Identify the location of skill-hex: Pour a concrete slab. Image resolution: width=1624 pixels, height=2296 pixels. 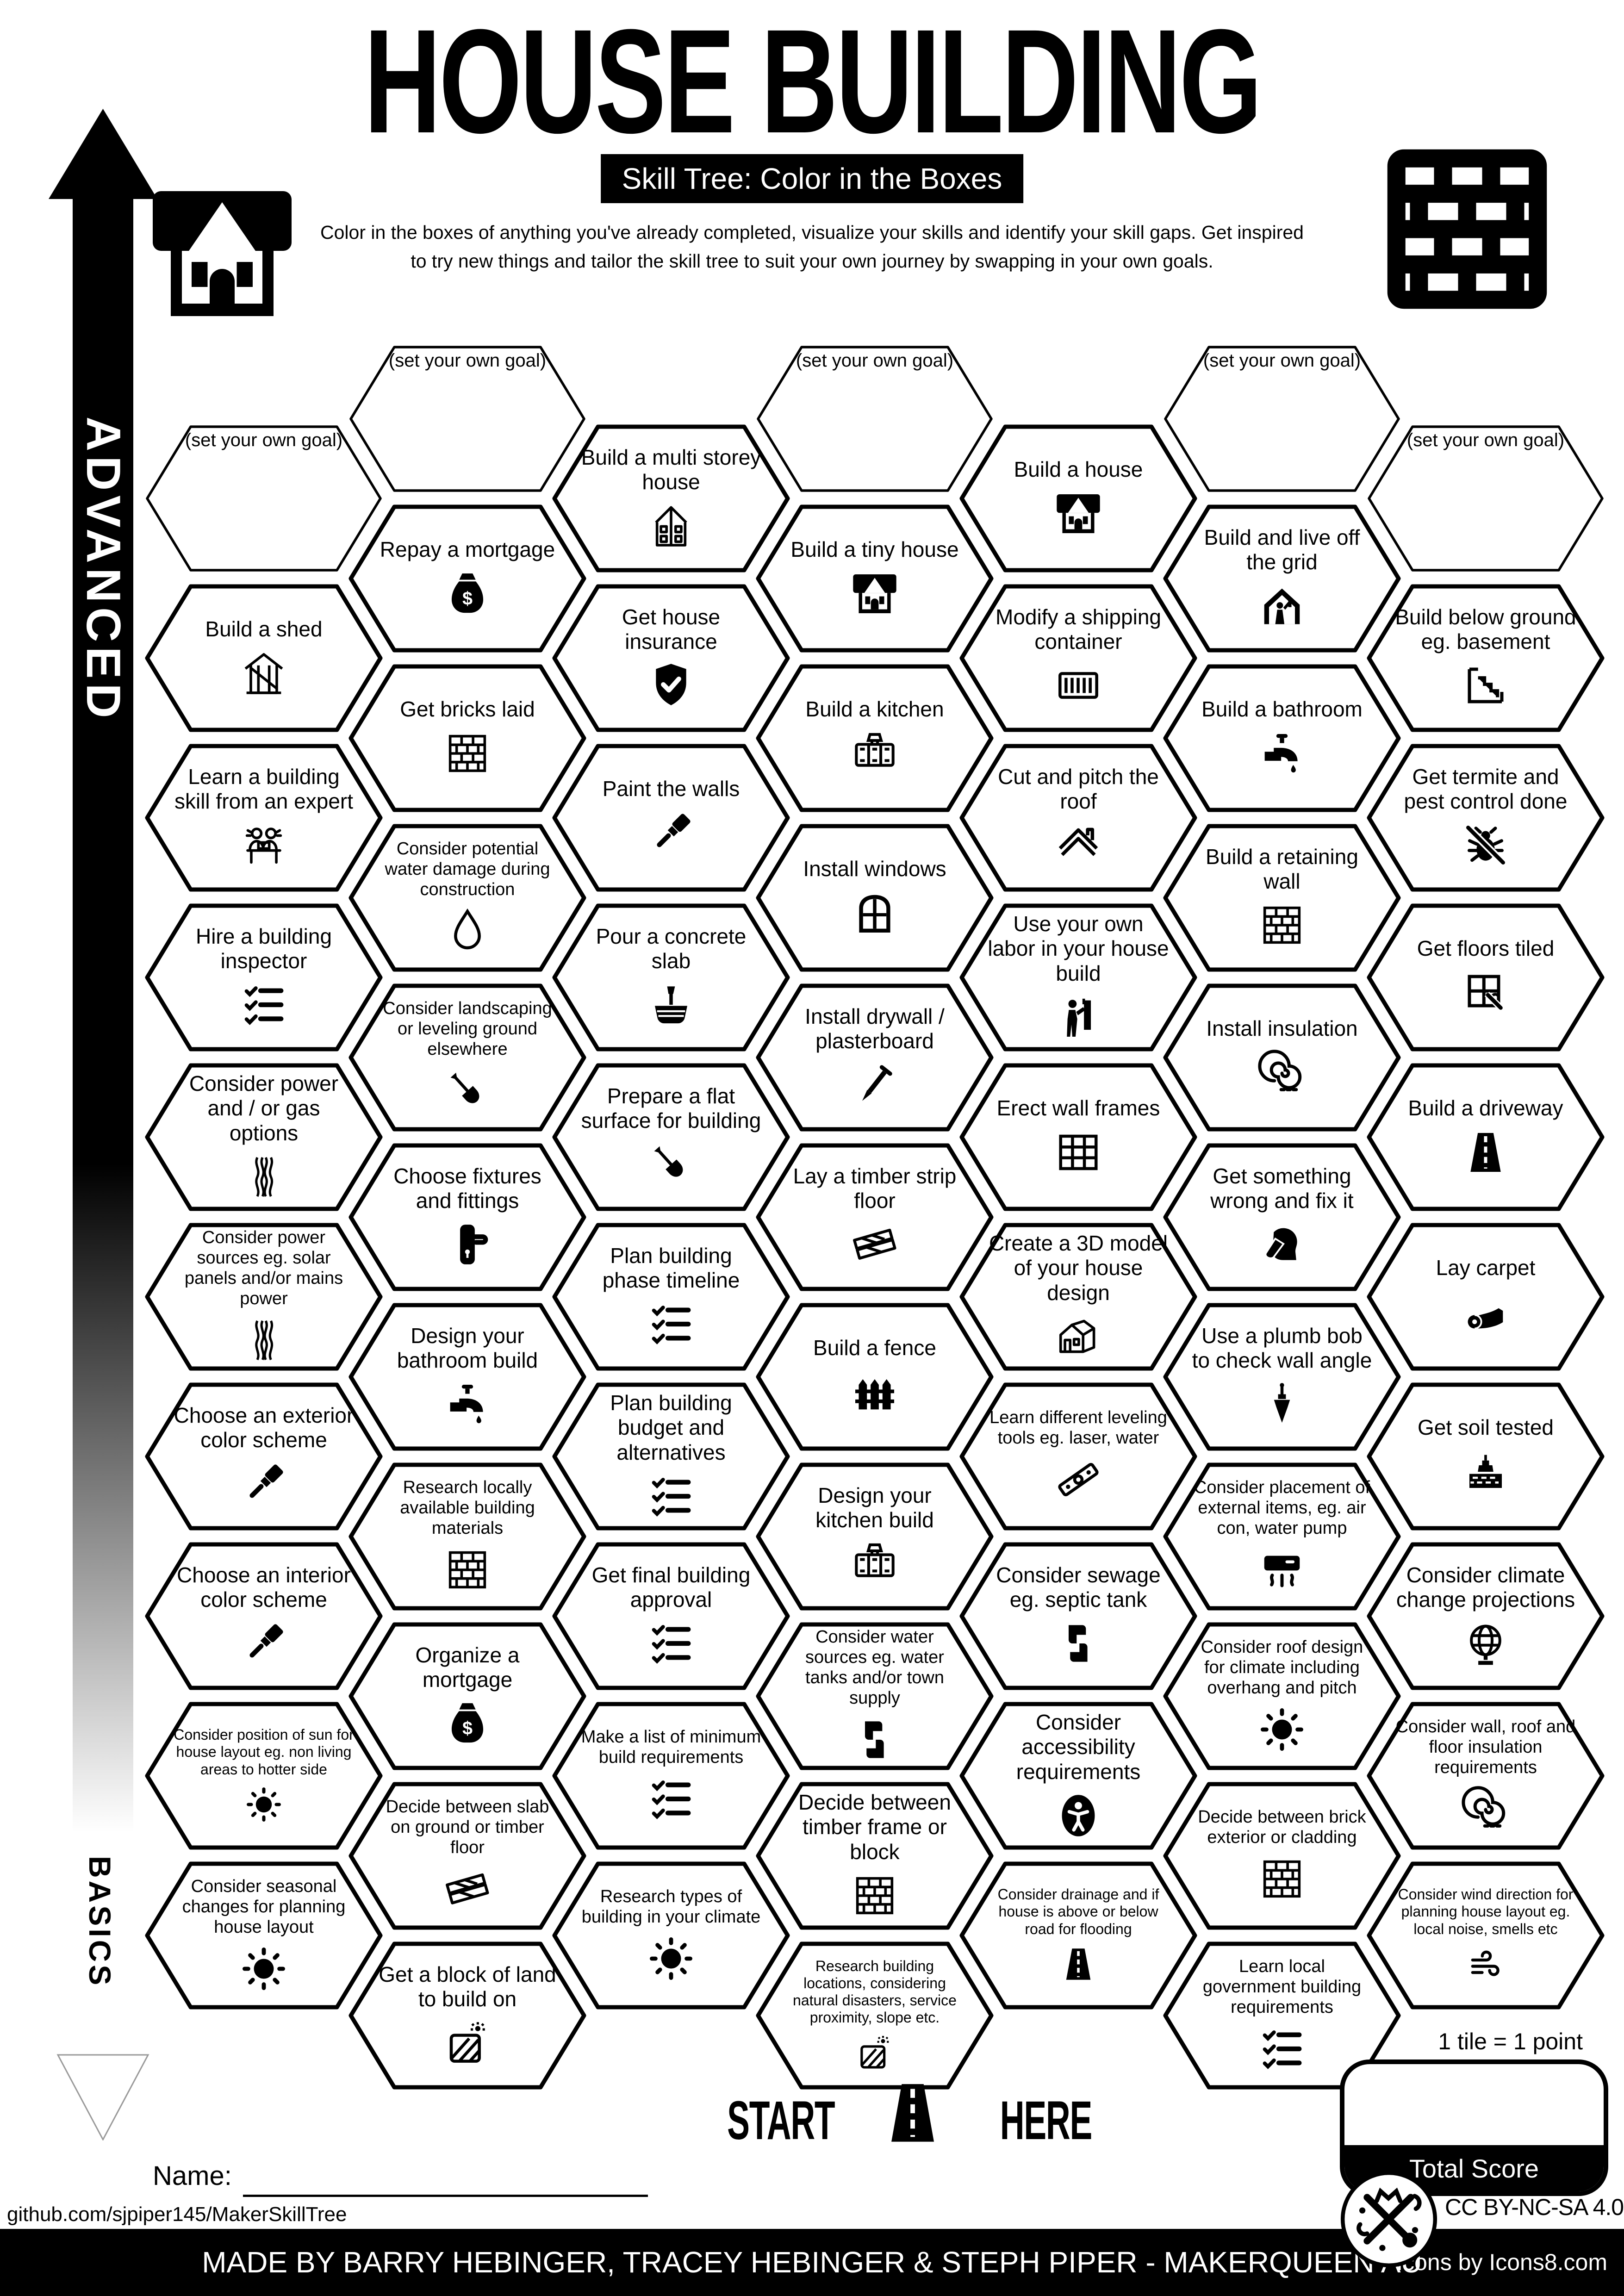
(671, 977).